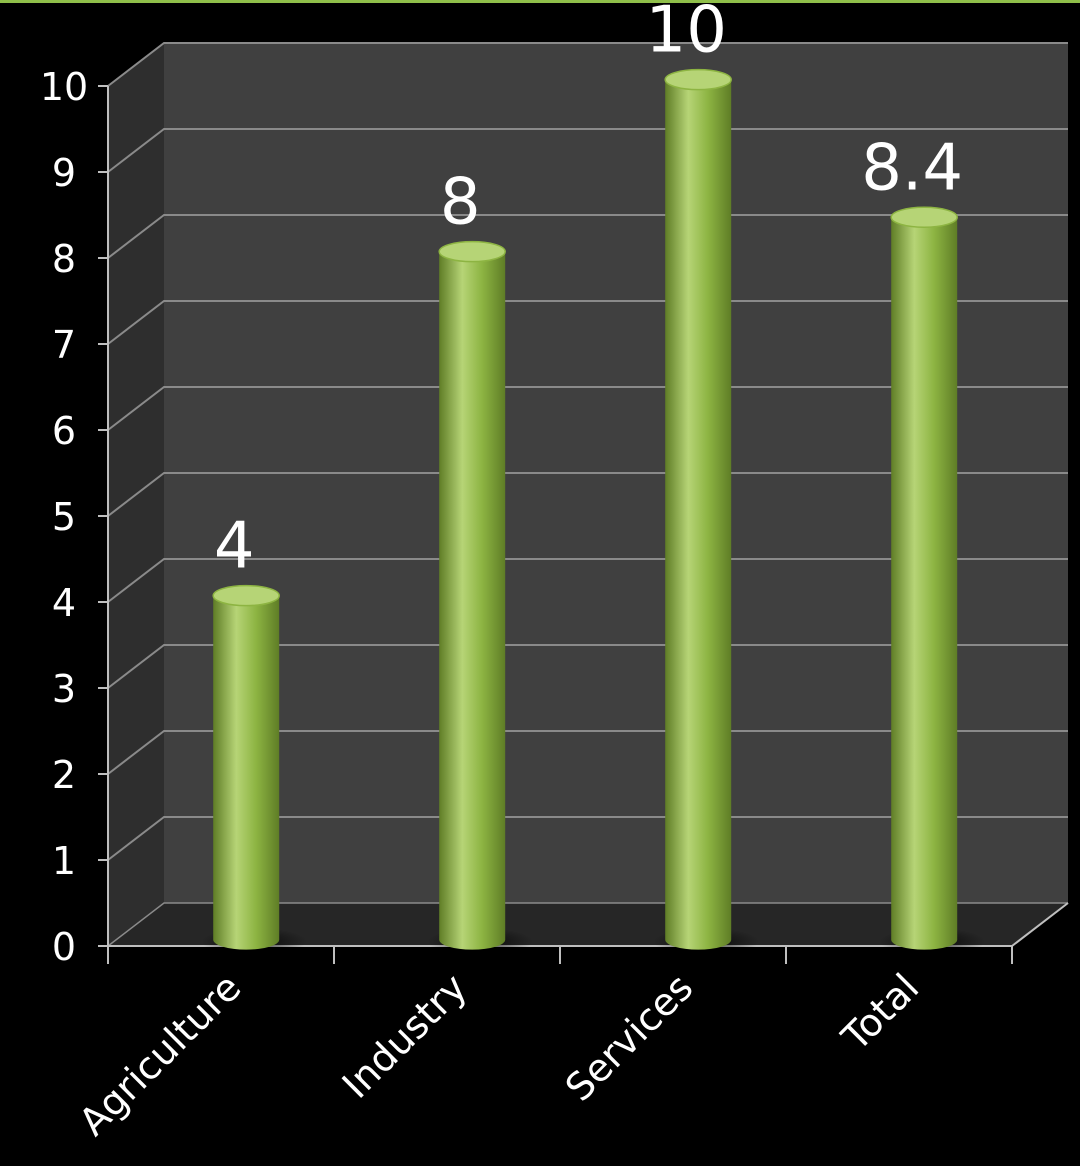 The image size is (1080, 1166). I want to click on y-tick-label: 10, so click(64, 87).